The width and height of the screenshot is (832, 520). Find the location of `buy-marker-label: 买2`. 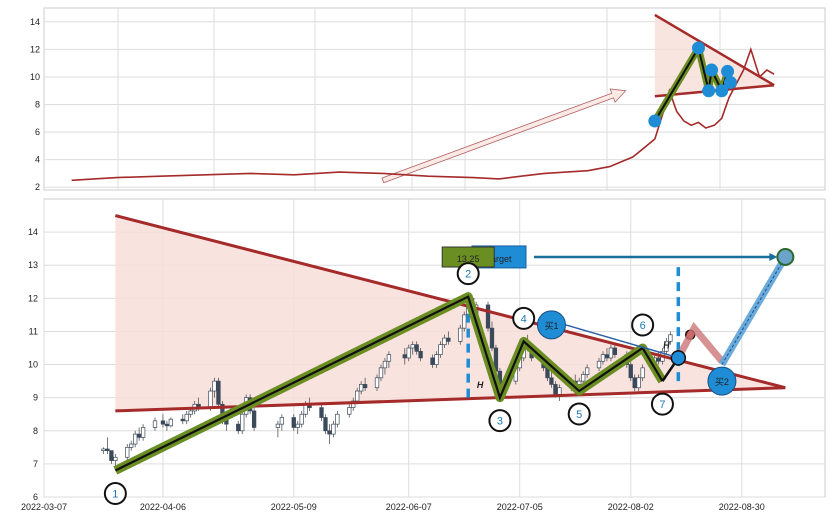

buy-marker-label: 买2 is located at coordinates (722, 382).